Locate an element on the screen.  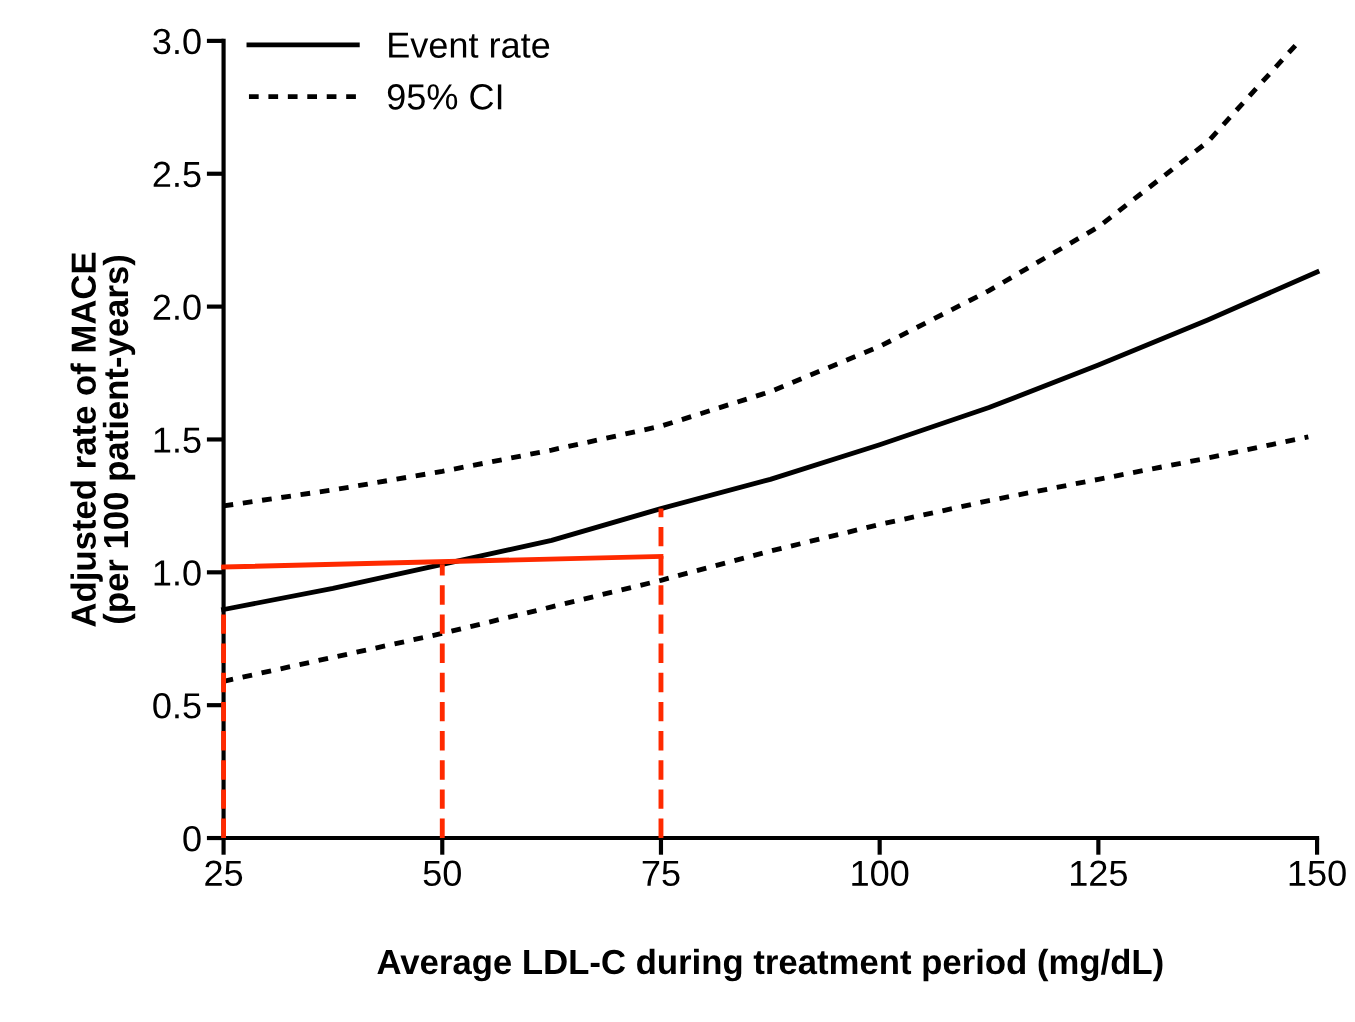
y-tick-label: 0 is located at coordinates (192, 838).